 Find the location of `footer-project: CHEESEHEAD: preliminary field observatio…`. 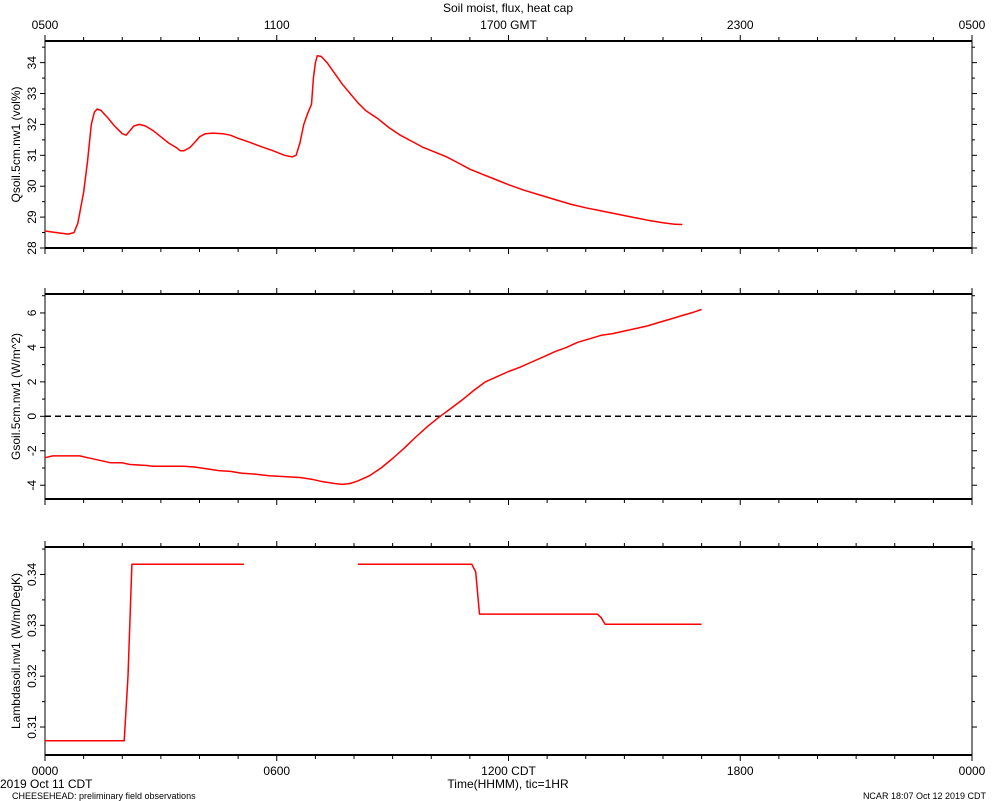

footer-project: CHEESEHEAD: preliminary field observatio… is located at coordinates (104, 796).